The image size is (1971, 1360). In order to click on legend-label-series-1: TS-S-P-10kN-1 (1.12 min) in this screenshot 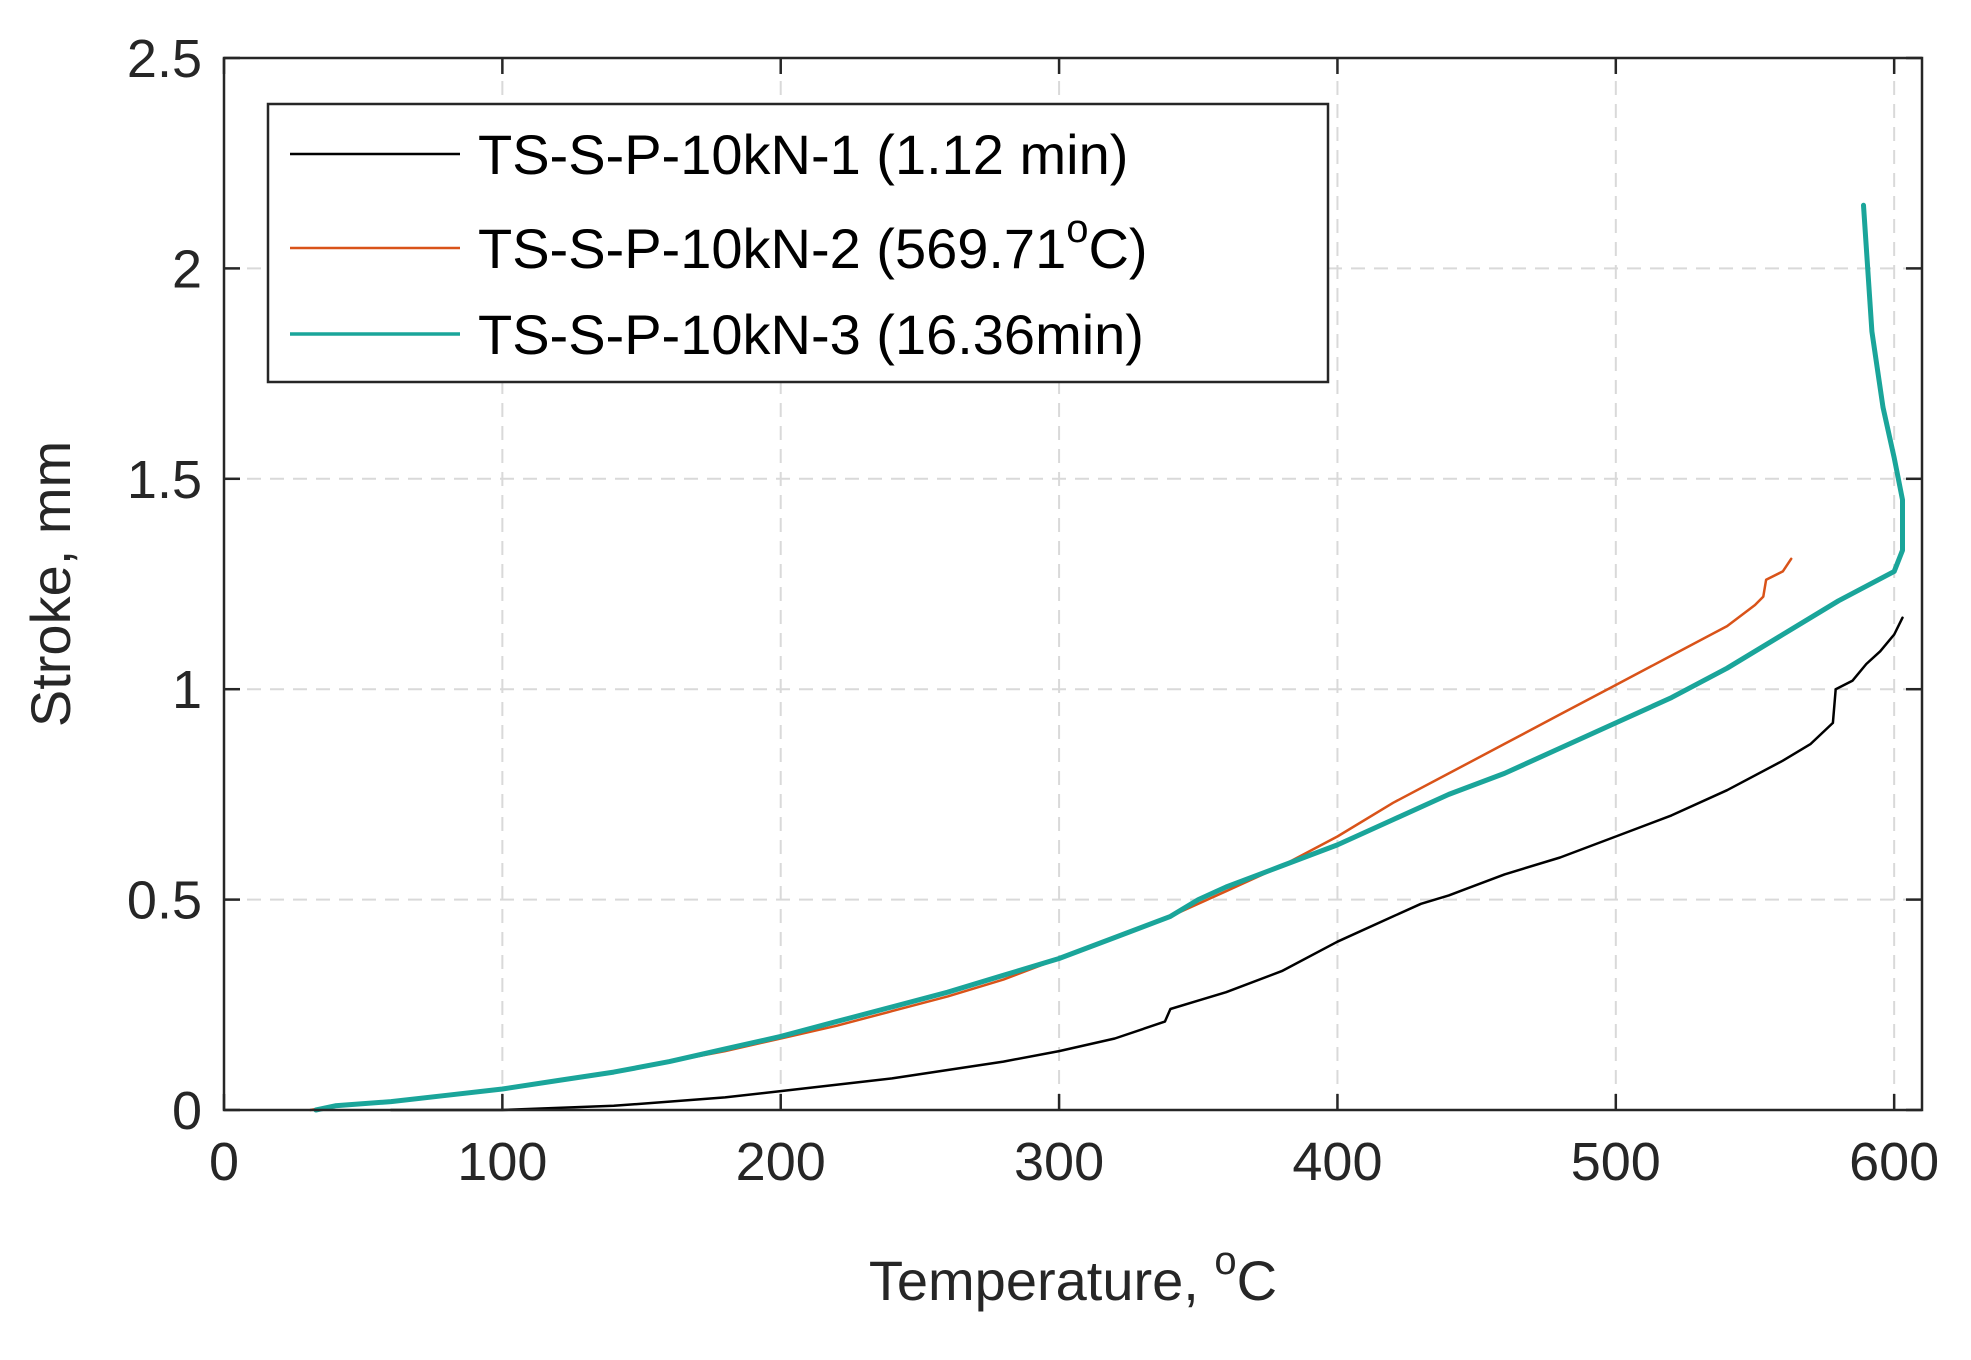, I will do `click(803, 154)`.